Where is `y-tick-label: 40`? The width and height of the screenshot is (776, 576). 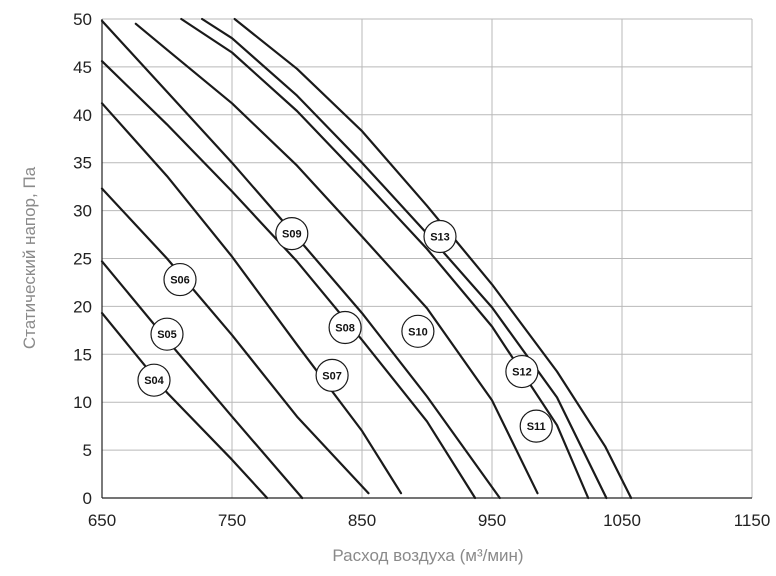 y-tick-label: 40 is located at coordinates (82, 115).